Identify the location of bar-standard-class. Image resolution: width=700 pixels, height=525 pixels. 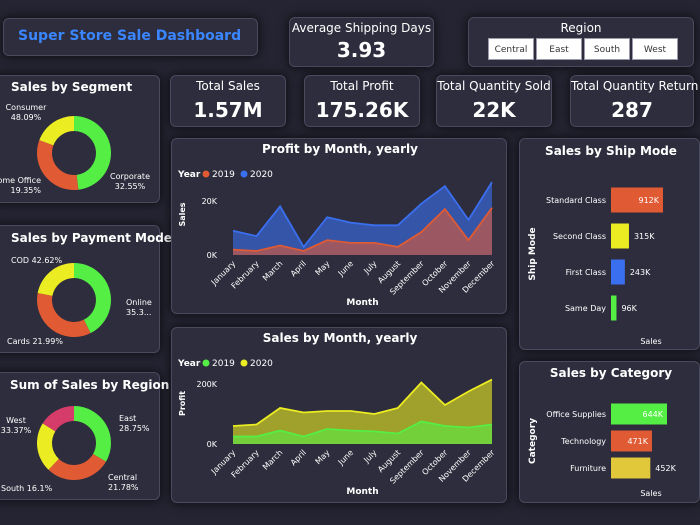
(637, 200).